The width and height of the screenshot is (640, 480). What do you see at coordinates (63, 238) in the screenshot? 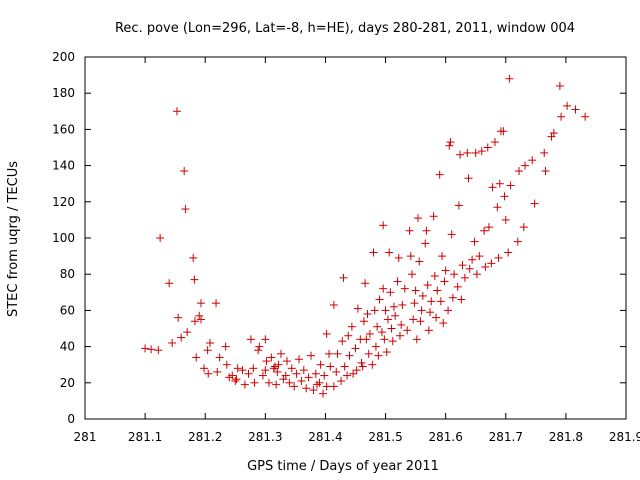
I see `y-tick-label: 100` at bounding box center [63, 238].